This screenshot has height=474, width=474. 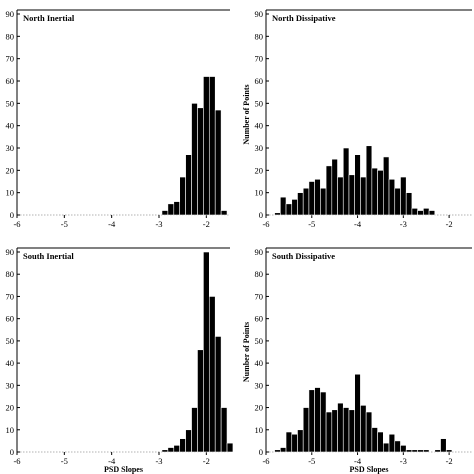 What do you see at coordinates (303, 256) in the screenshot?
I see `panel-title: South Dissipative` at bounding box center [303, 256].